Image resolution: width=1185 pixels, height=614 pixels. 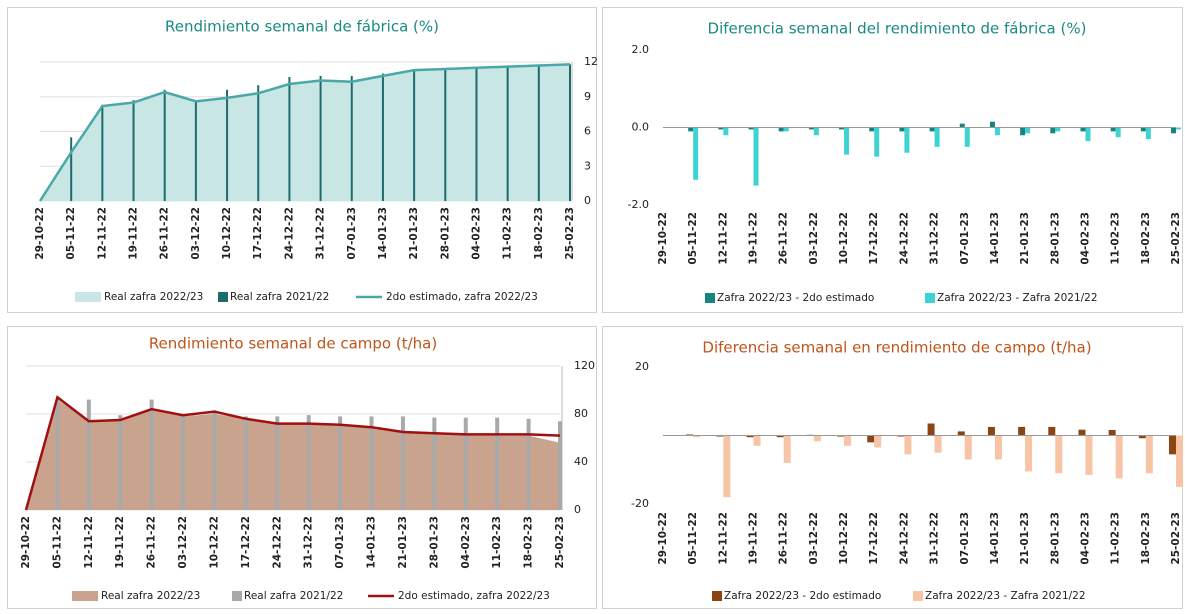 What do you see at coordinates (153, 297) in the screenshot?
I see `legend-label: Real zafra 2022/23` at bounding box center [153, 297].